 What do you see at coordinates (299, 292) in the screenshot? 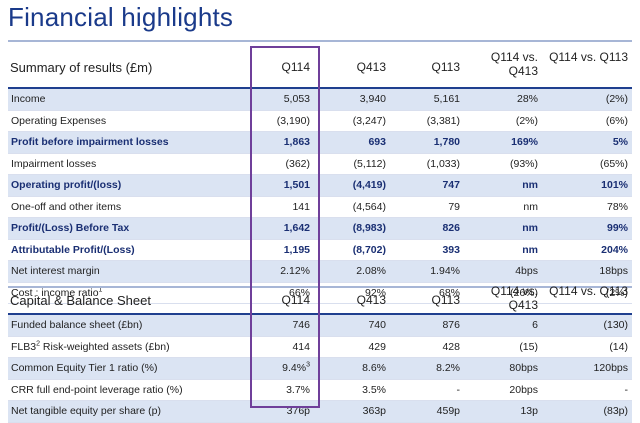
I see `cell-value: 66%` at bounding box center [299, 292].